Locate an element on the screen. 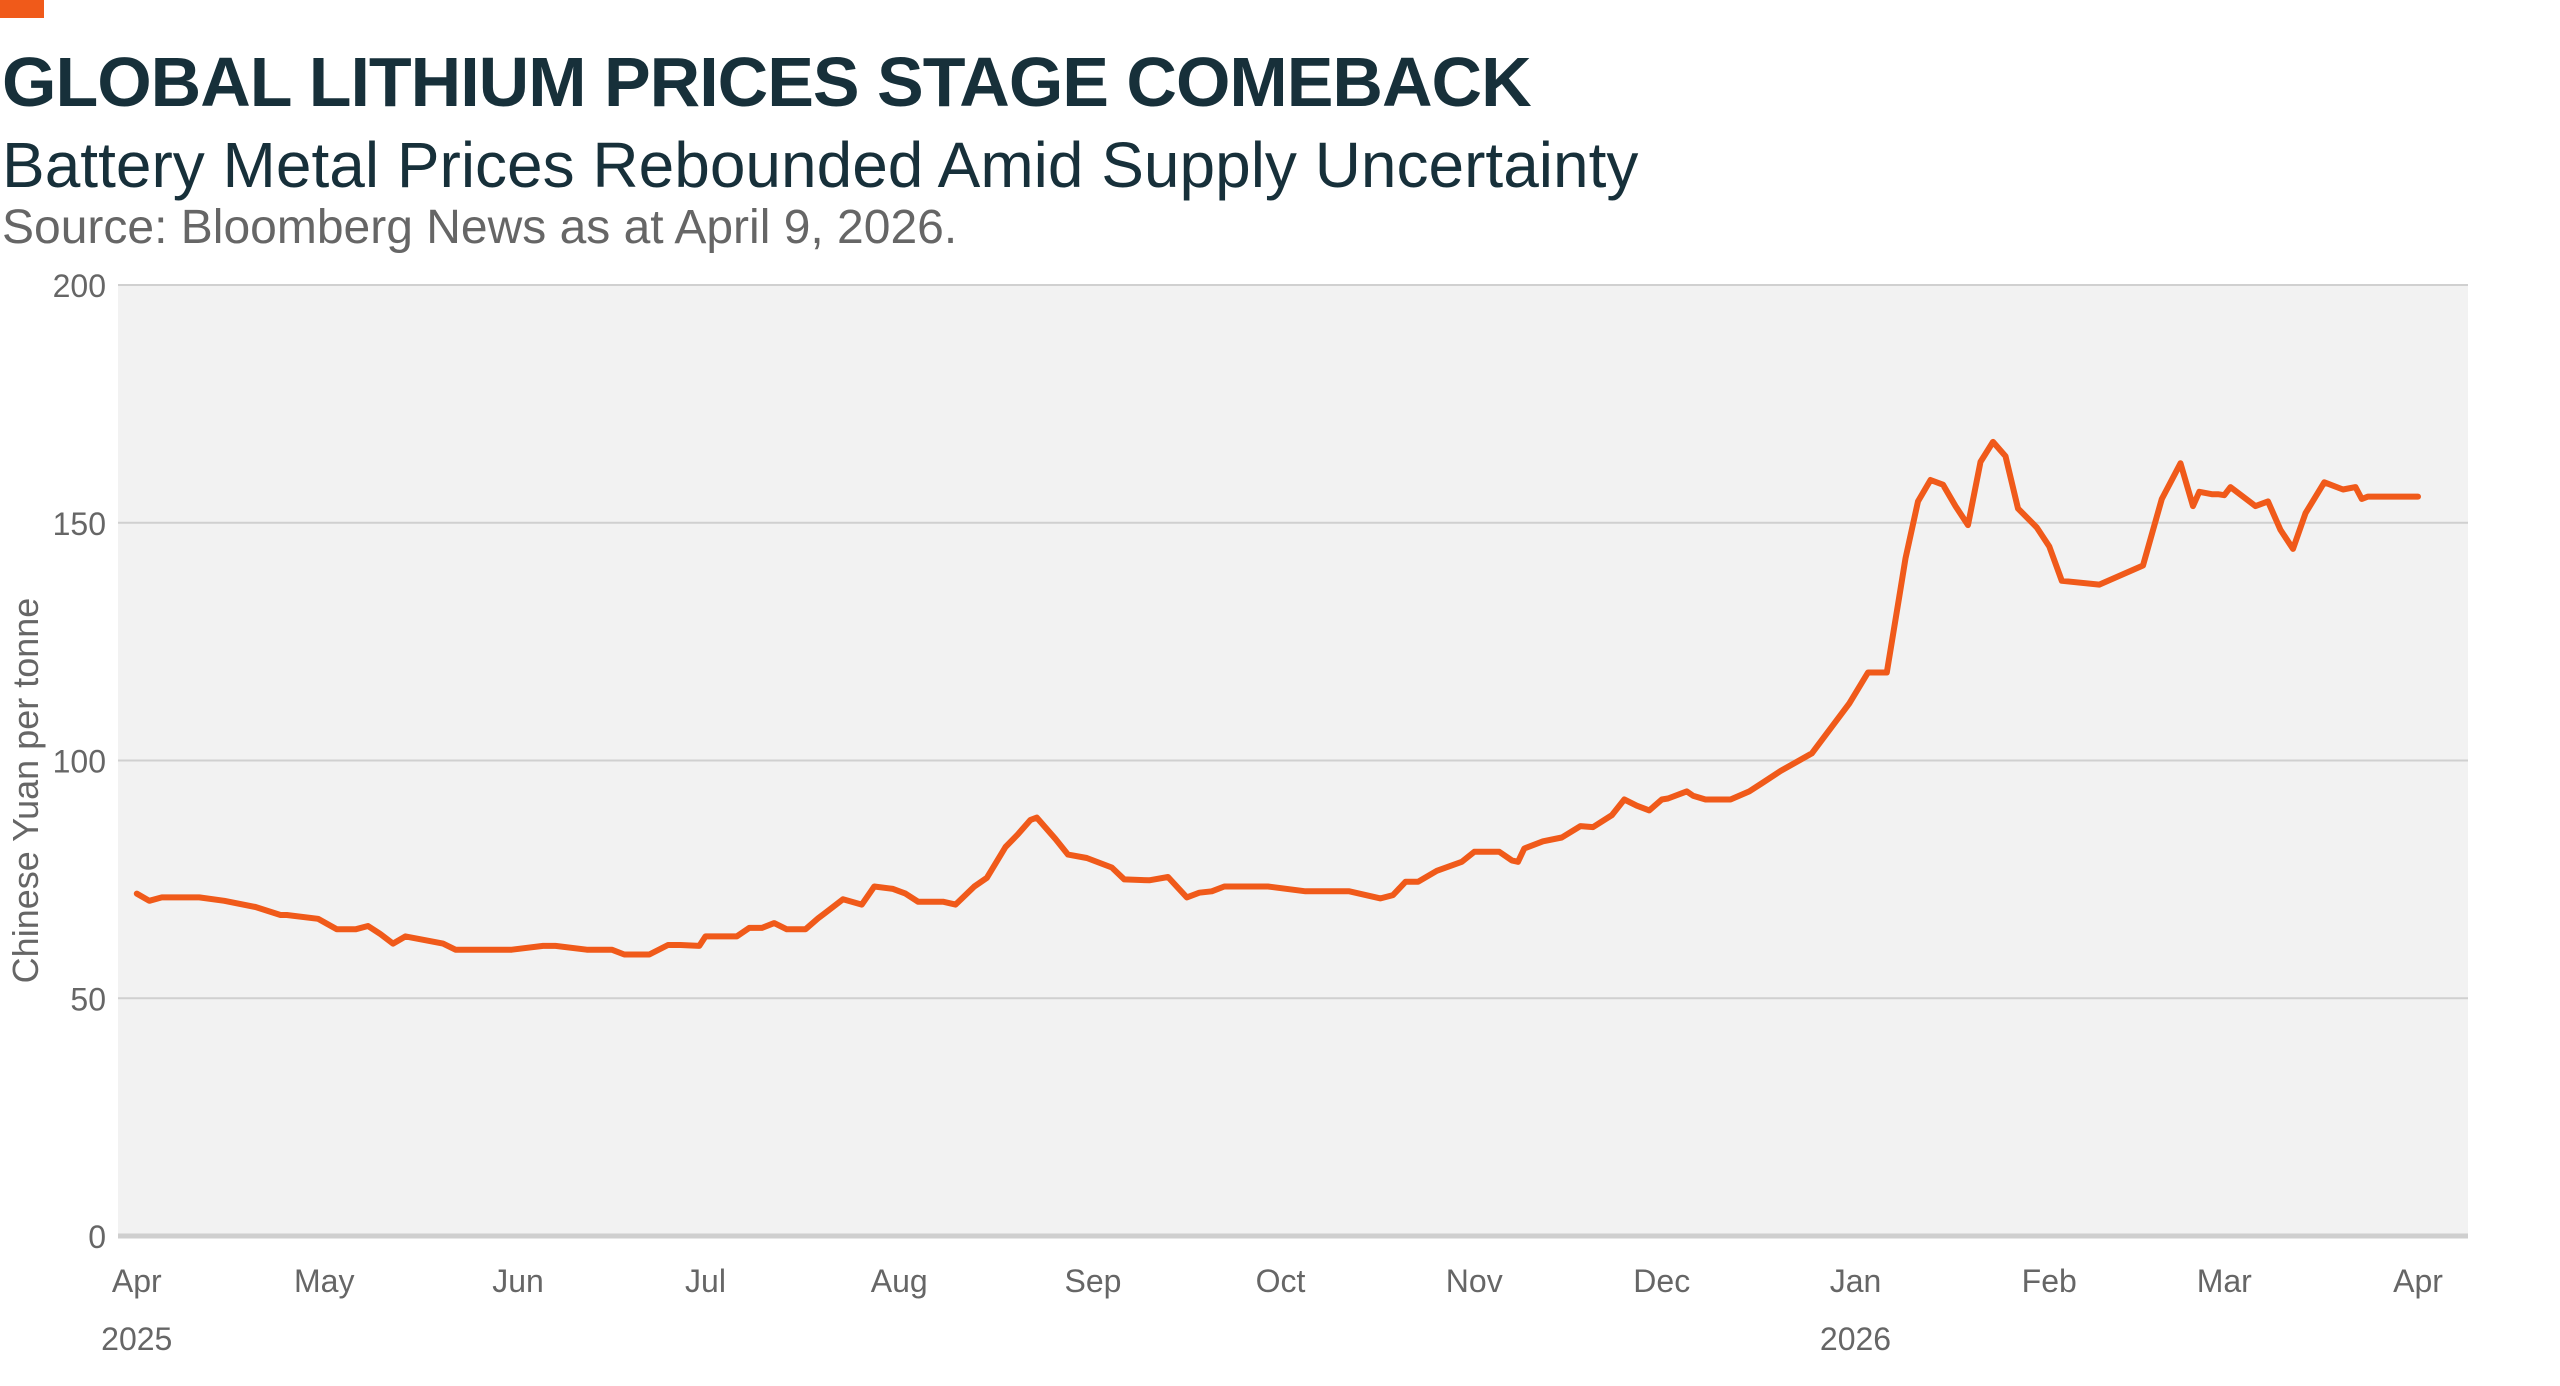  chart-title: GLOBAL LITHIUM PRICES STAGE COMEBACK is located at coordinates (767, 82).